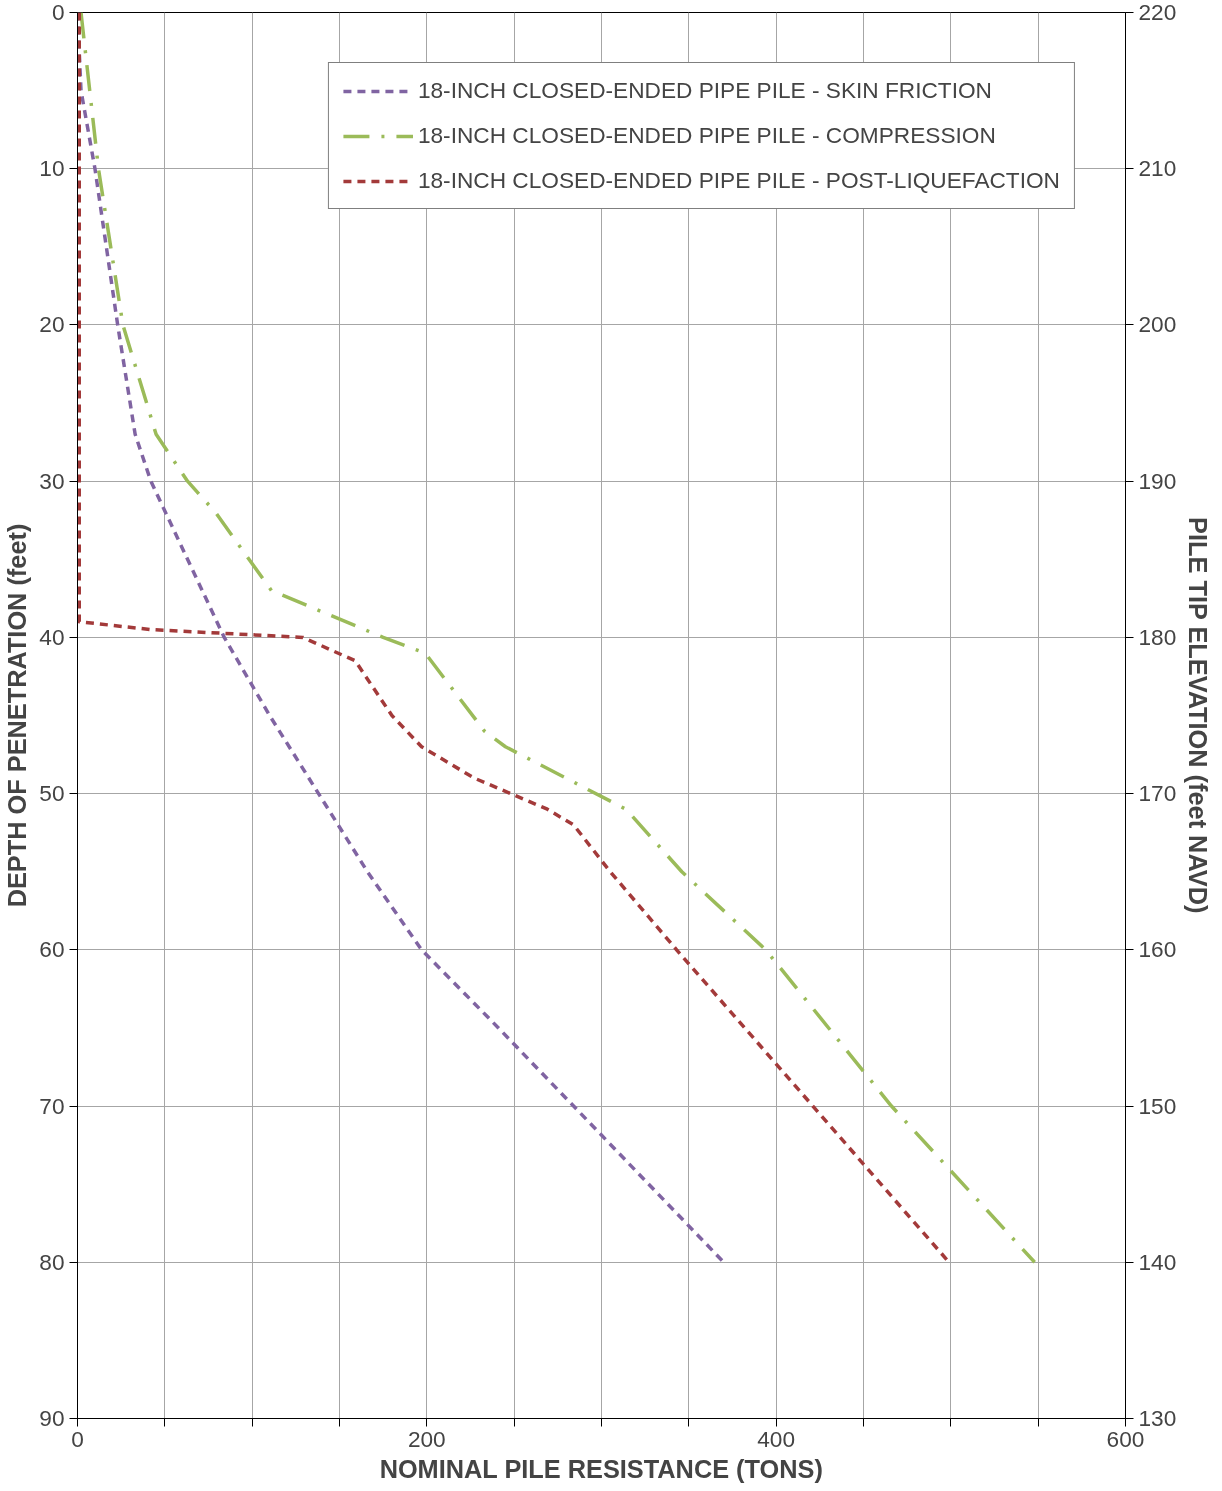 This screenshot has width=1222, height=1491. What do you see at coordinates (1157, 949) in the screenshot?
I see `y2-tick-label: 160` at bounding box center [1157, 949].